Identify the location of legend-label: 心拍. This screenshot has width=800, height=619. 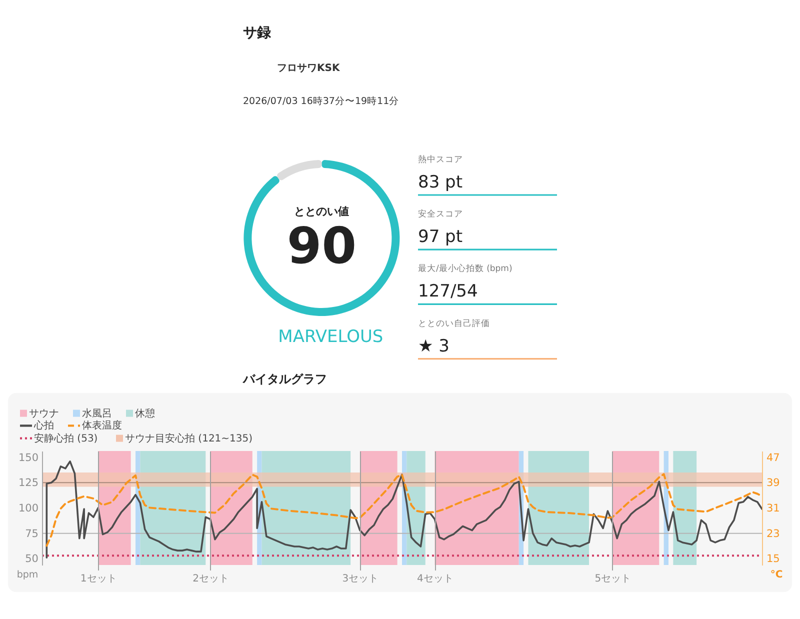
(43, 426).